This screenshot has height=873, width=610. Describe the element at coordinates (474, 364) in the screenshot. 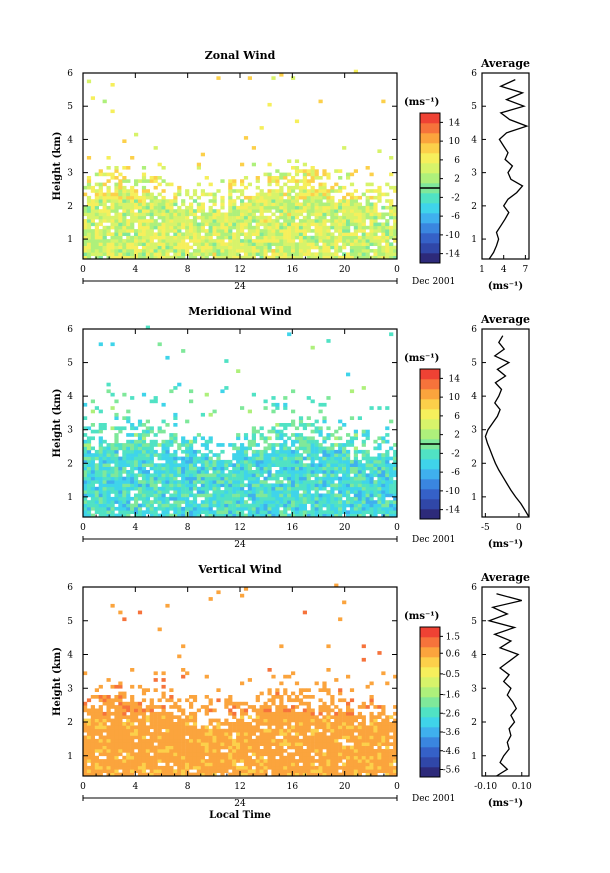

I see `profile-y-tick-label: 5` at that location.